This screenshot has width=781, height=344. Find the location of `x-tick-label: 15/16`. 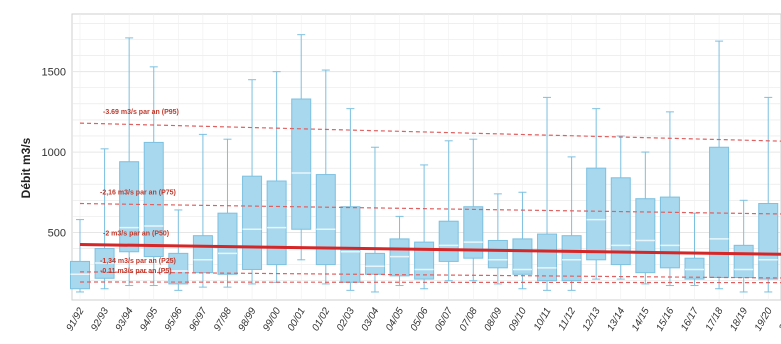

x-tick-label: 15/16 is located at coordinates (665, 320).